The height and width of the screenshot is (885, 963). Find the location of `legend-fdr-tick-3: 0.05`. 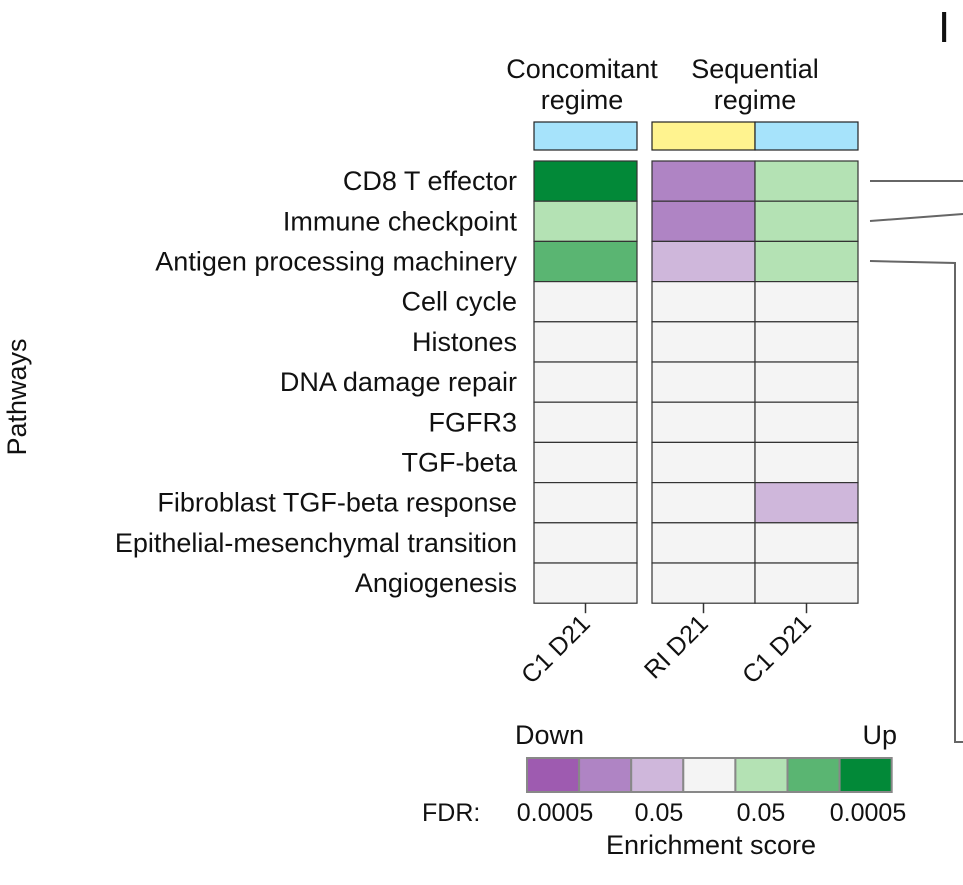

legend-fdr-tick-3: 0.05 is located at coordinates (761, 813).